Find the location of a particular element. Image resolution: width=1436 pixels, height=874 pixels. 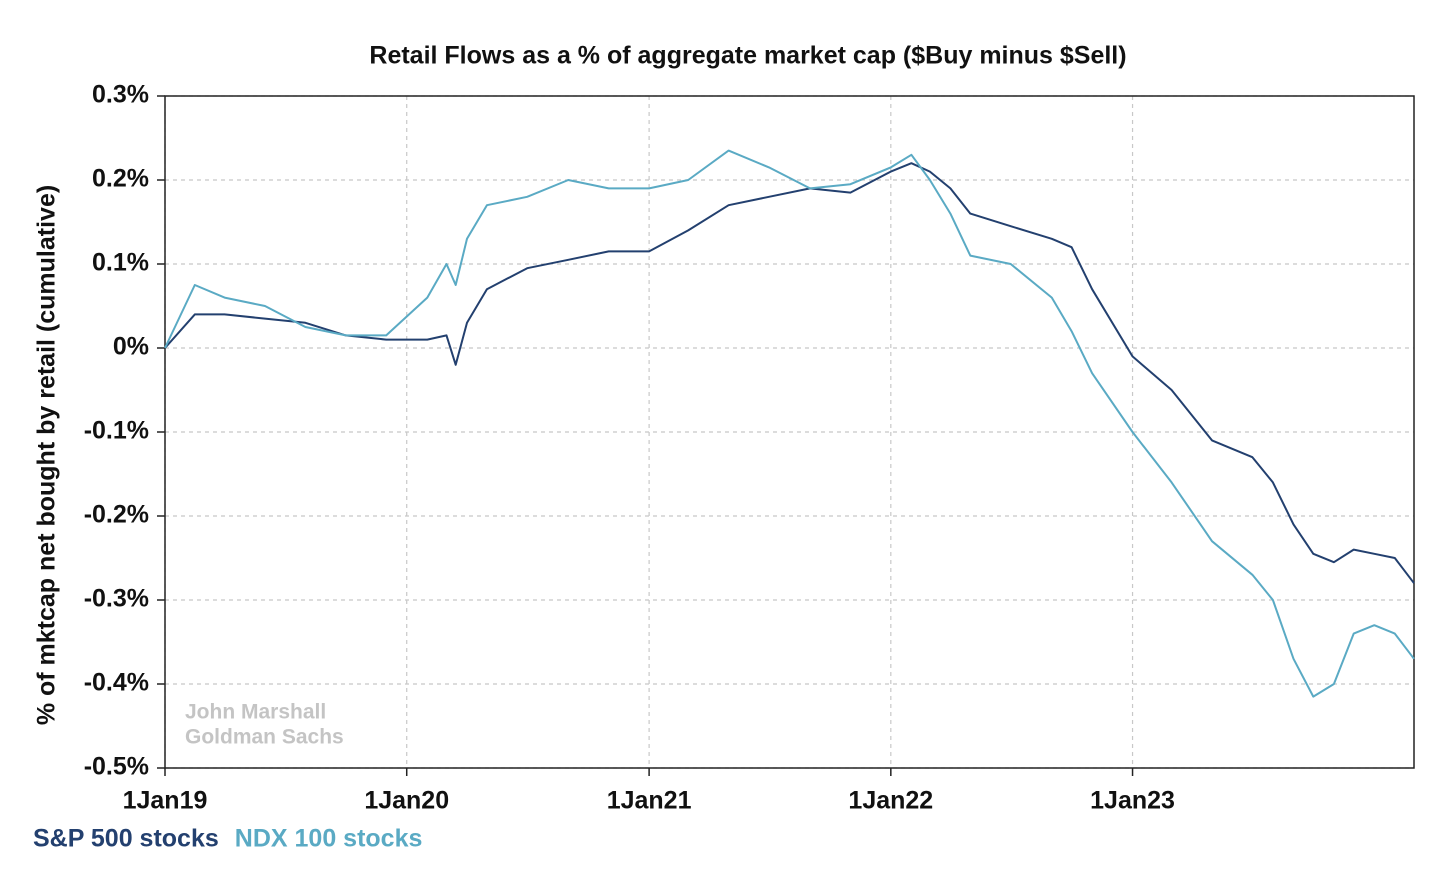

annotation: John Marshall is located at coordinates (255, 712).